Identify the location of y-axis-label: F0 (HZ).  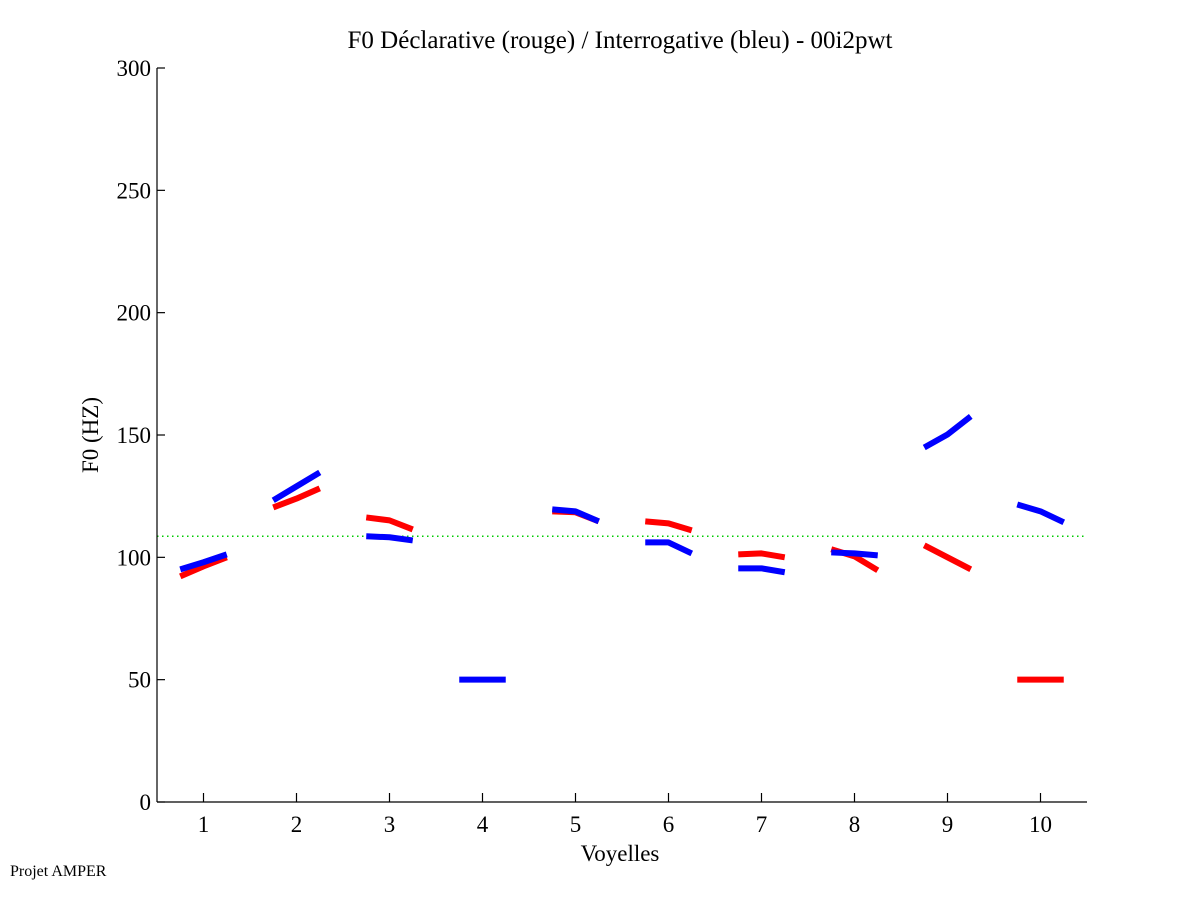
(90, 435).